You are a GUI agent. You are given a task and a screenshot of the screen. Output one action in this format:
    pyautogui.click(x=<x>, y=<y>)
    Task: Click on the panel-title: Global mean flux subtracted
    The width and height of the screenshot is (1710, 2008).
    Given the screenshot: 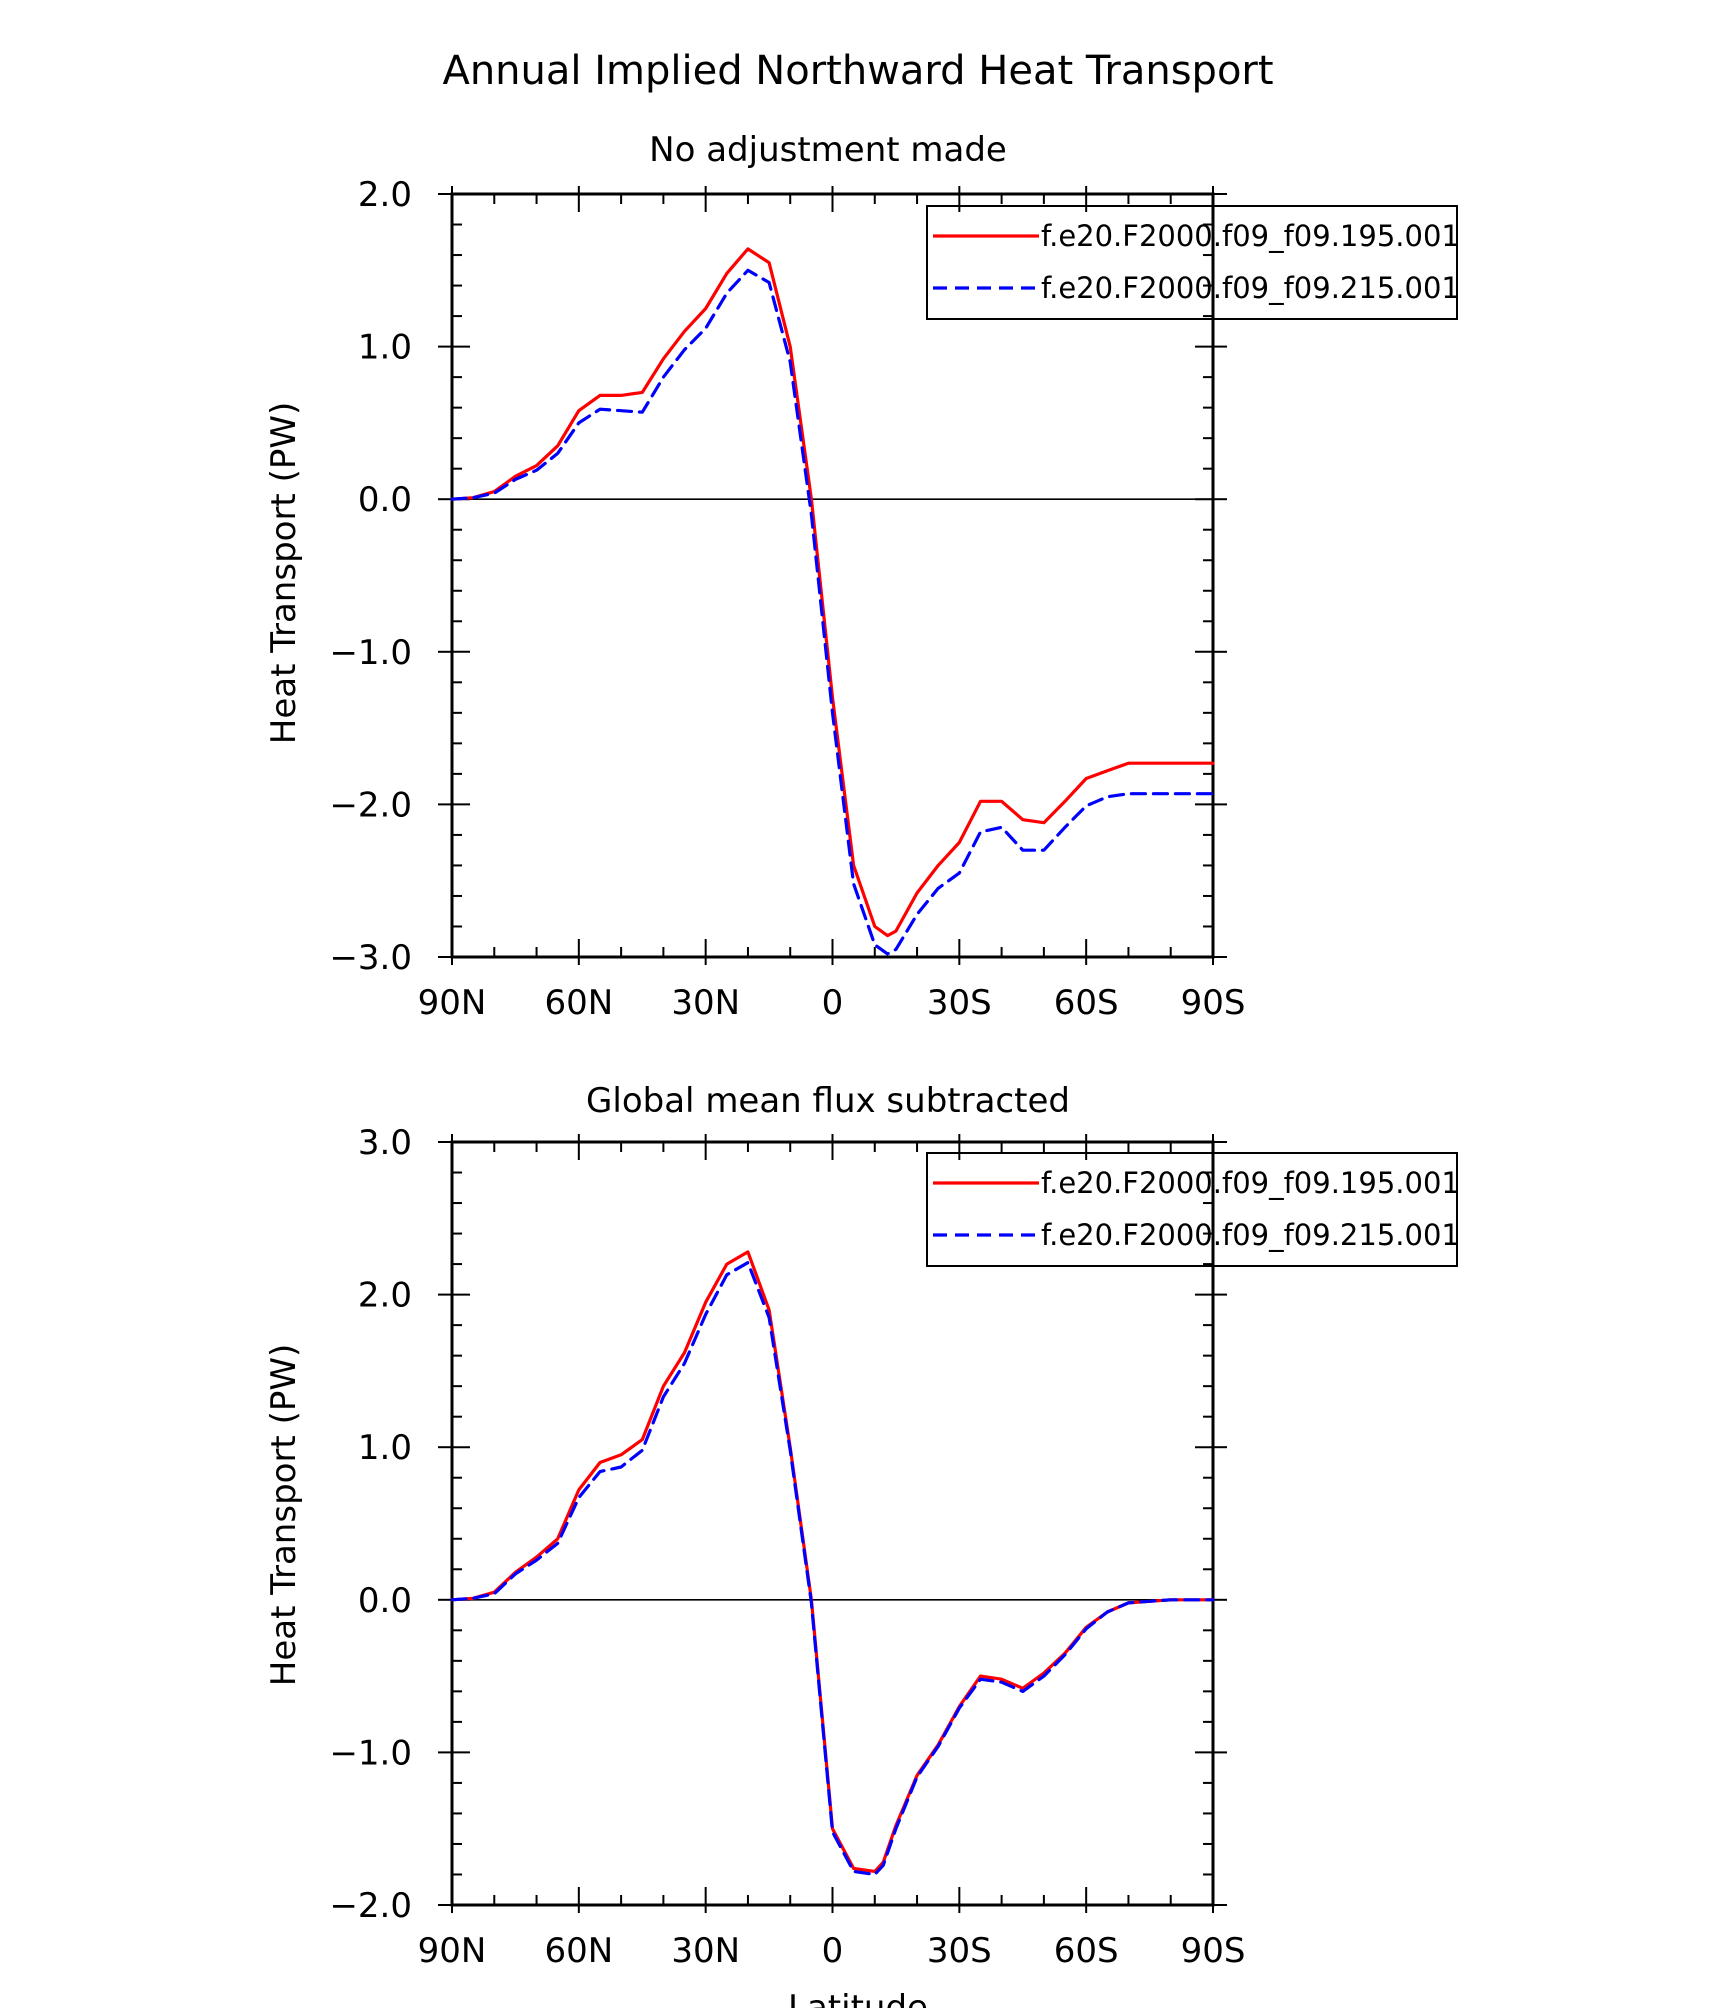 What is the action you would take?
    pyautogui.click(x=828, y=1101)
    